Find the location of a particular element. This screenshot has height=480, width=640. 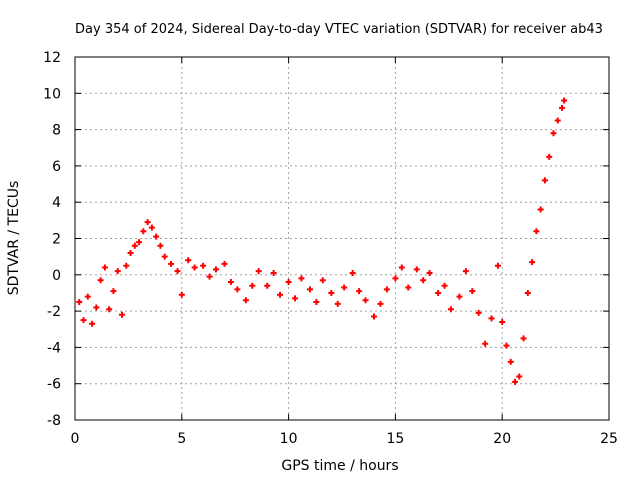

x-tick-labels: 0 5 10 15 20 25 is located at coordinates (344, 439).